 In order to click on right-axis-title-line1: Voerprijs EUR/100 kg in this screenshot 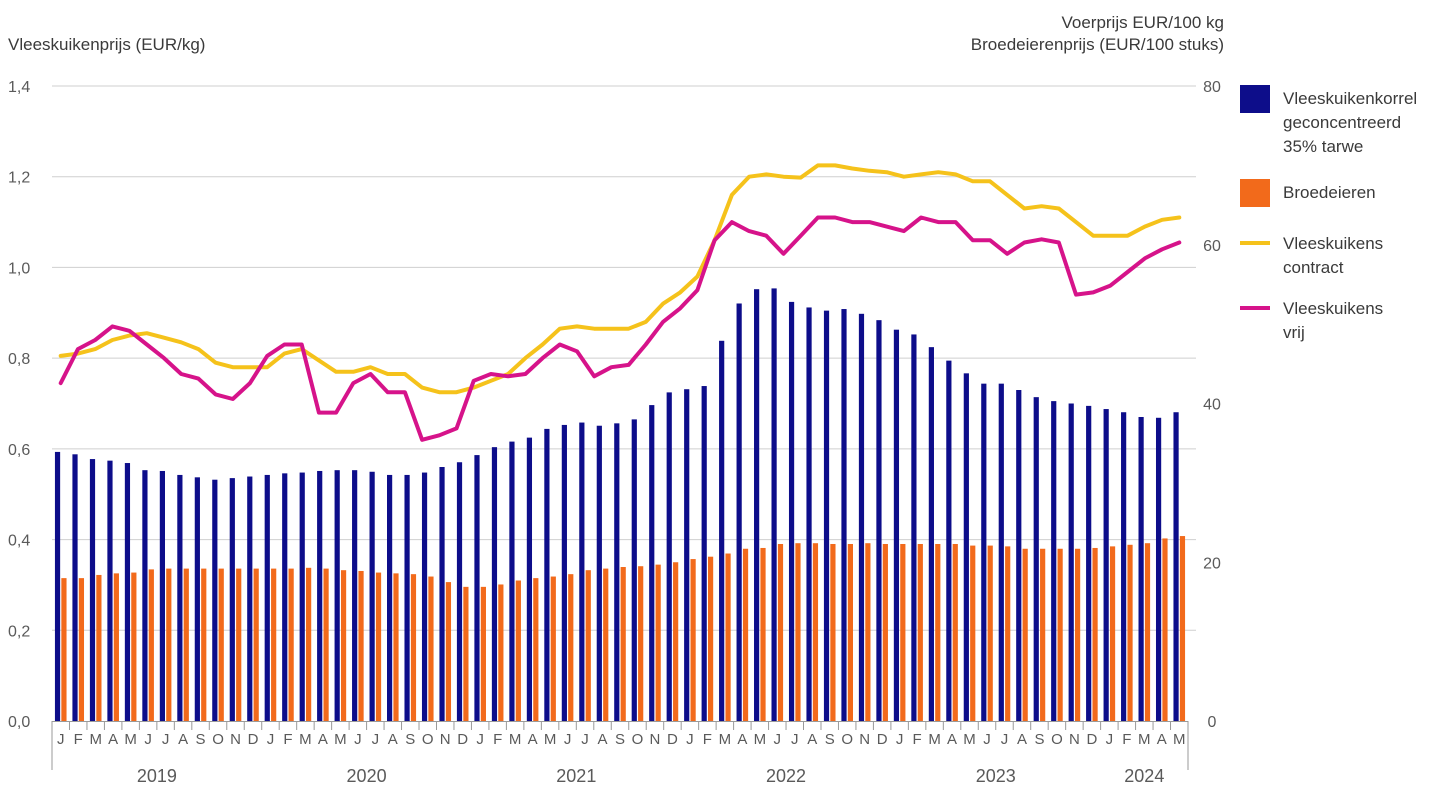, I will do `click(1142, 22)`.